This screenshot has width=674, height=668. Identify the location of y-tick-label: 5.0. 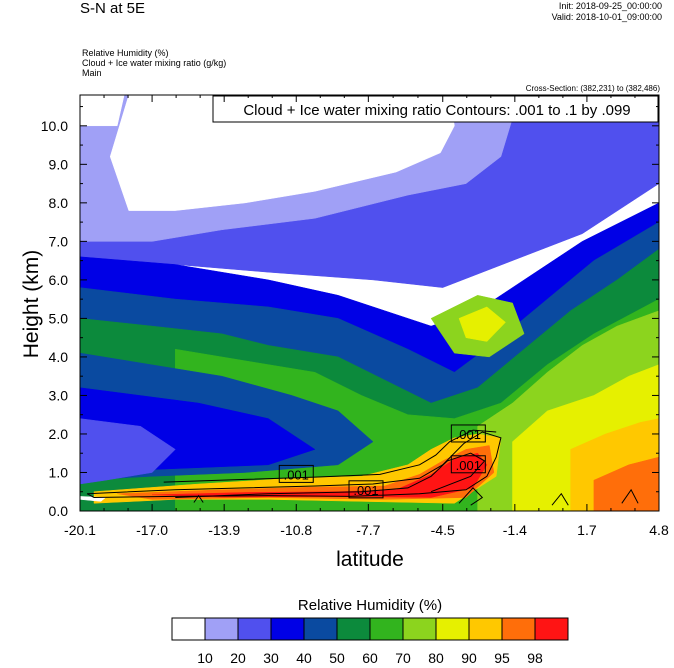
(59, 318).